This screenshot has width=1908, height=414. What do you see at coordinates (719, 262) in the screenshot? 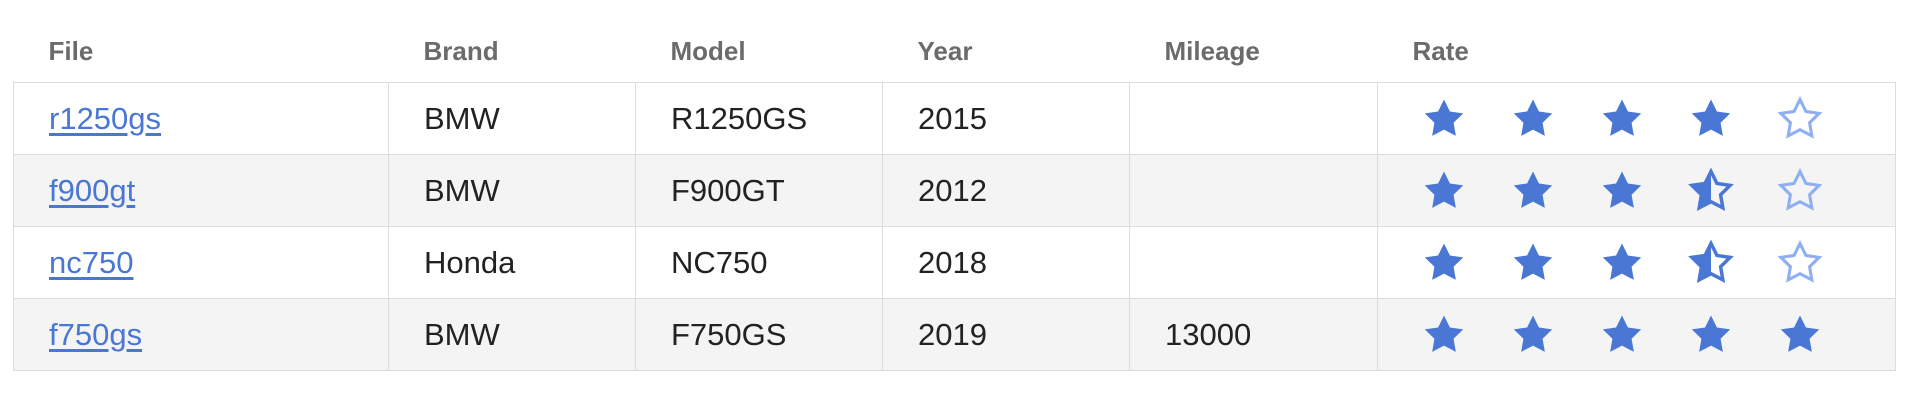
I see `model-value: NC750` at bounding box center [719, 262].